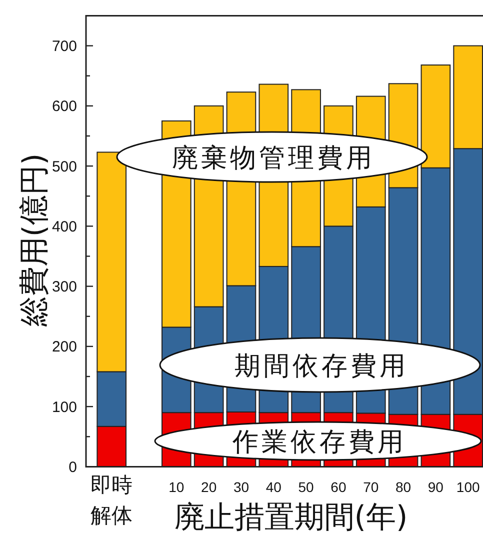 The height and width of the screenshot is (533, 483). I want to click on y-axis-title: 総費用(億円), so click(34, 240).